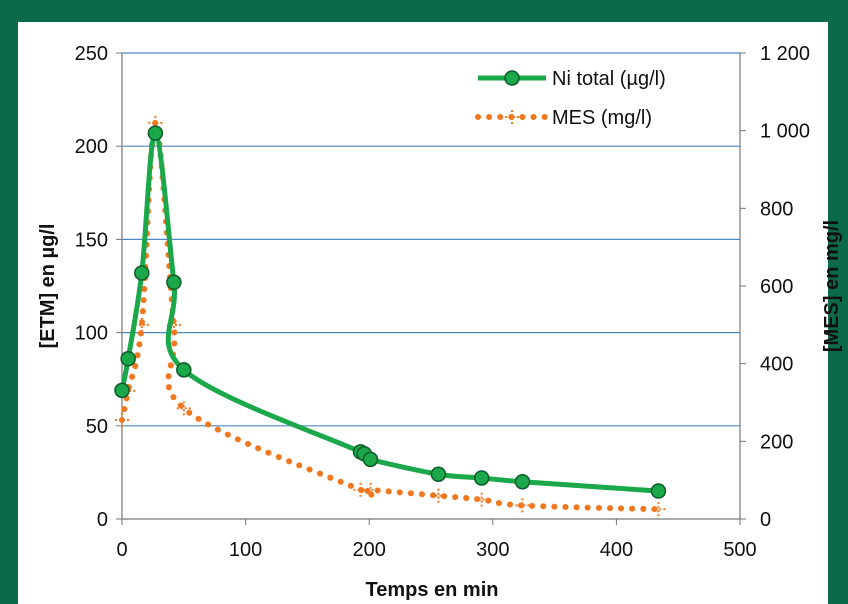 The height and width of the screenshot is (604, 848). Describe the element at coordinates (739, 550) in the screenshot. I see `x-tick-label: 500` at that location.